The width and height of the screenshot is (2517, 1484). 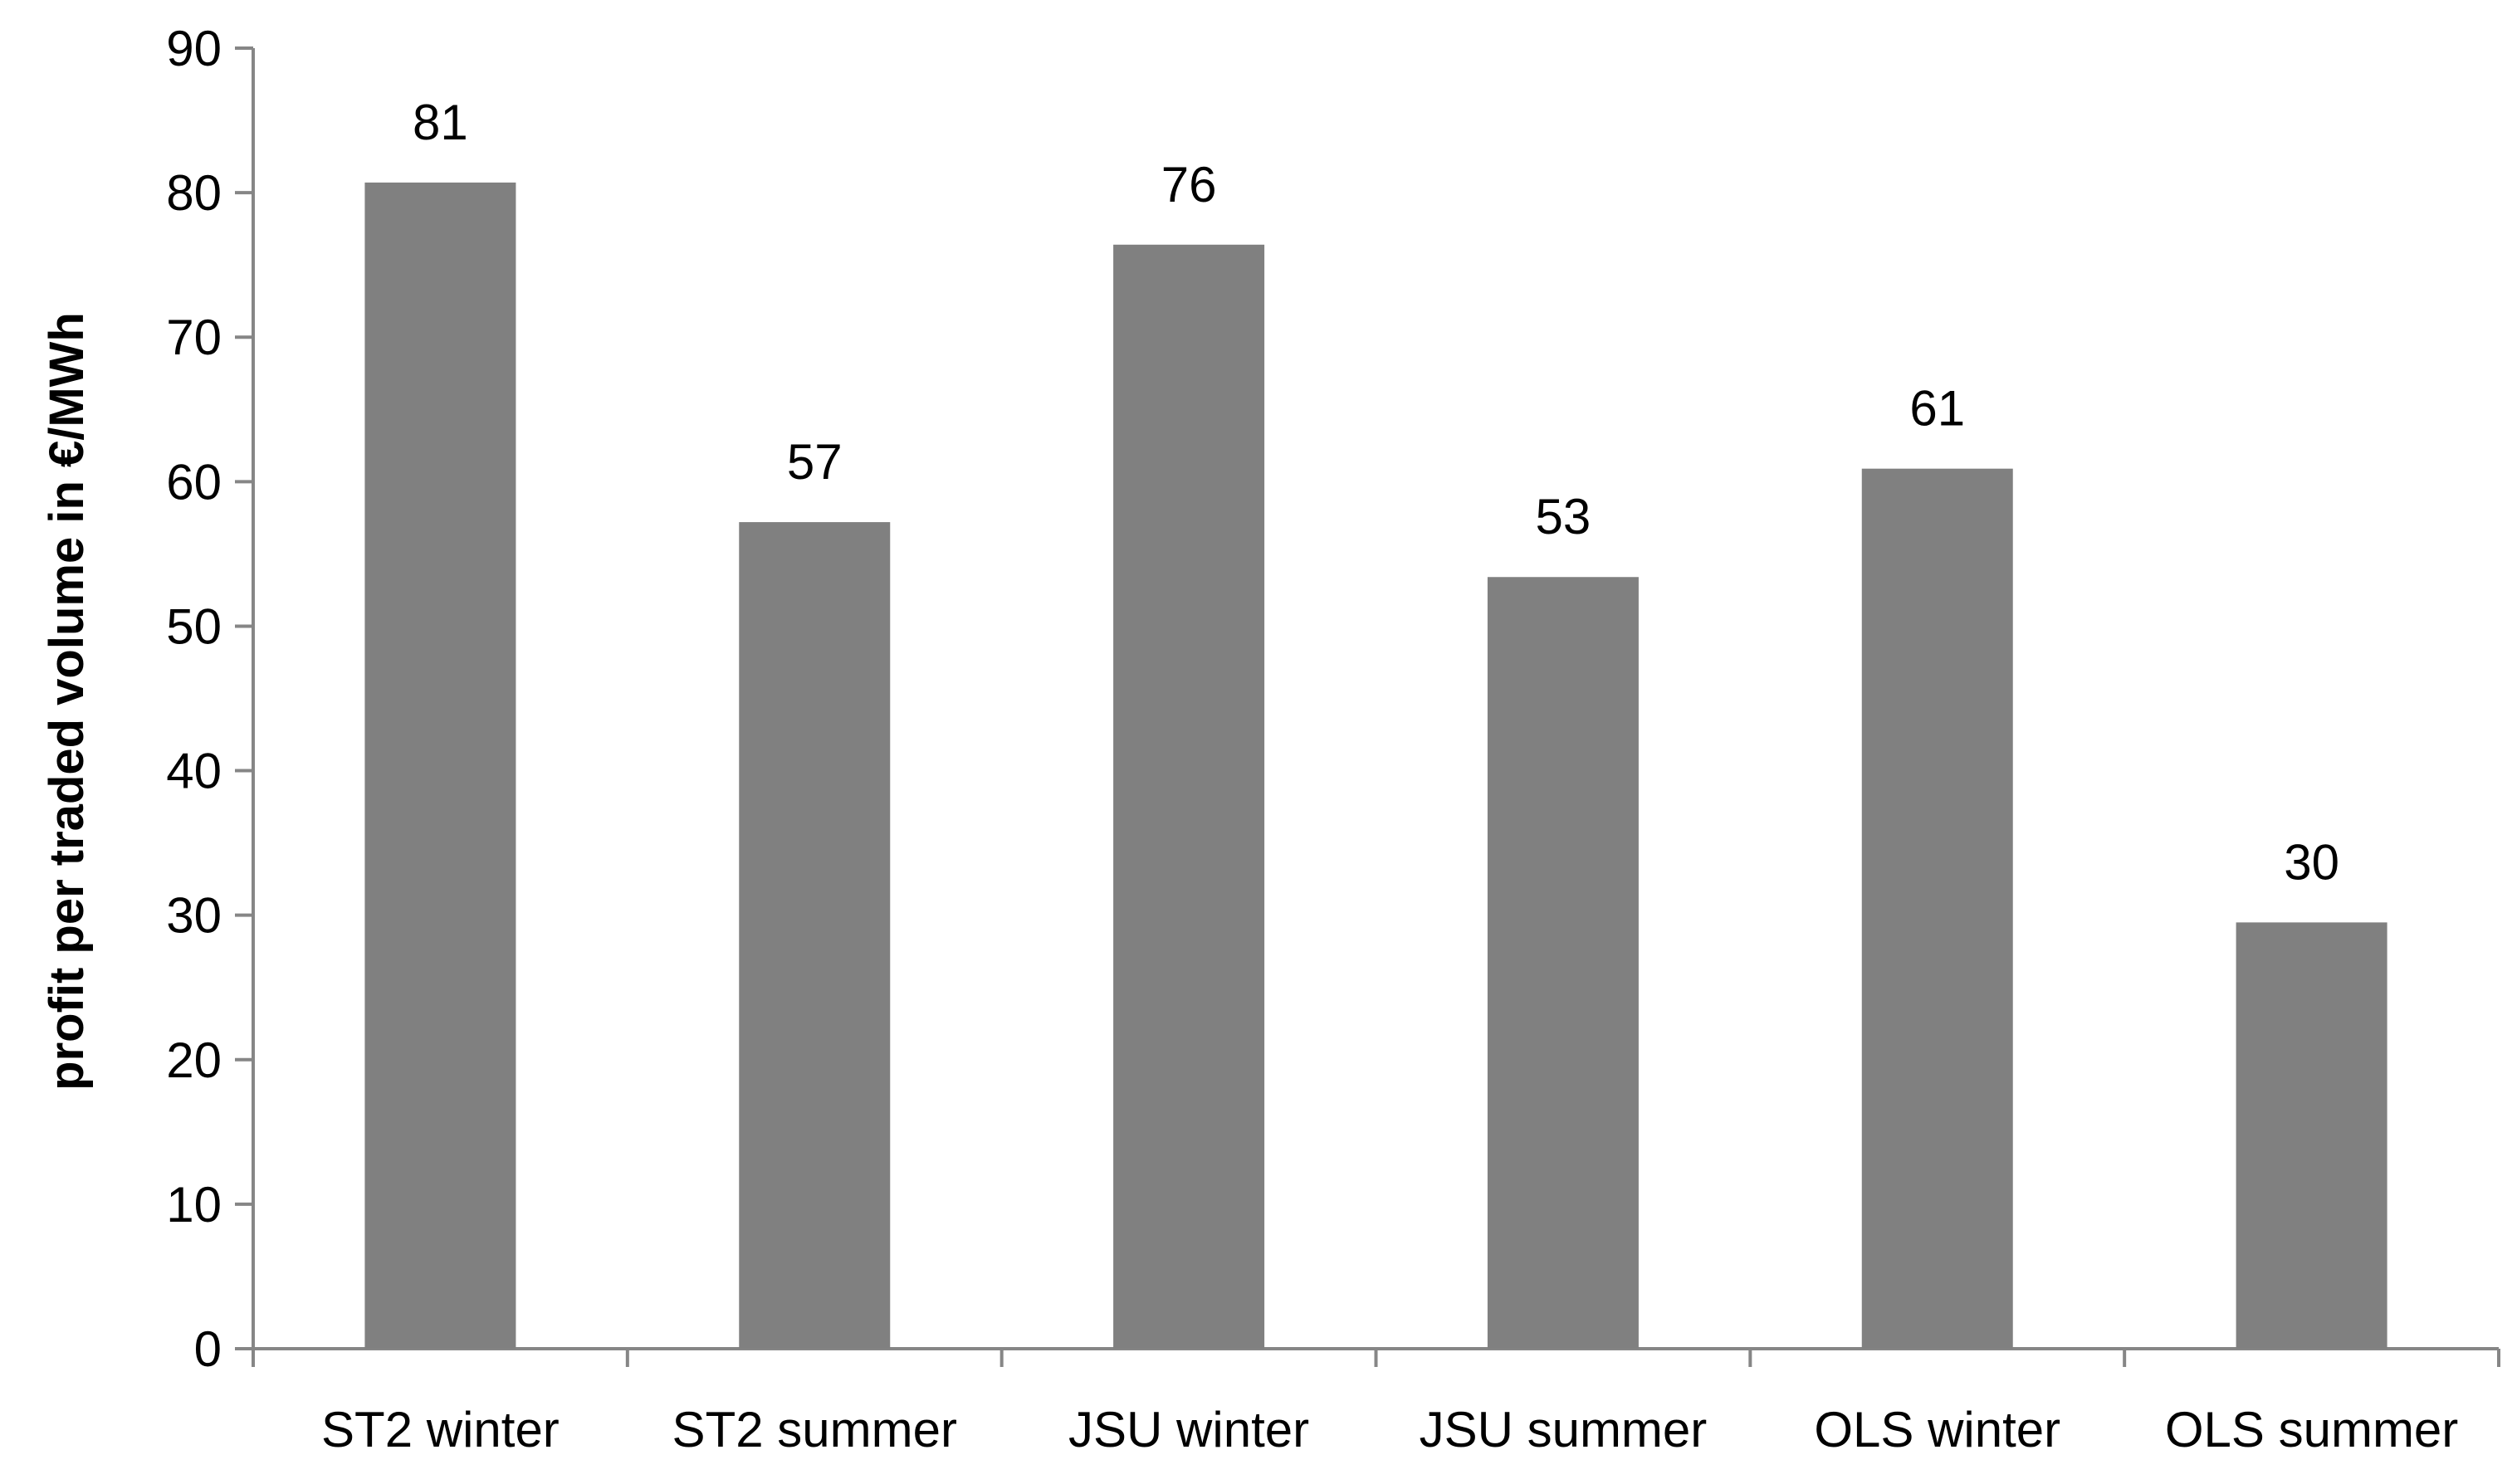 I want to click on x-tick-label: JSU winter, so click(x=1188, y=1429).